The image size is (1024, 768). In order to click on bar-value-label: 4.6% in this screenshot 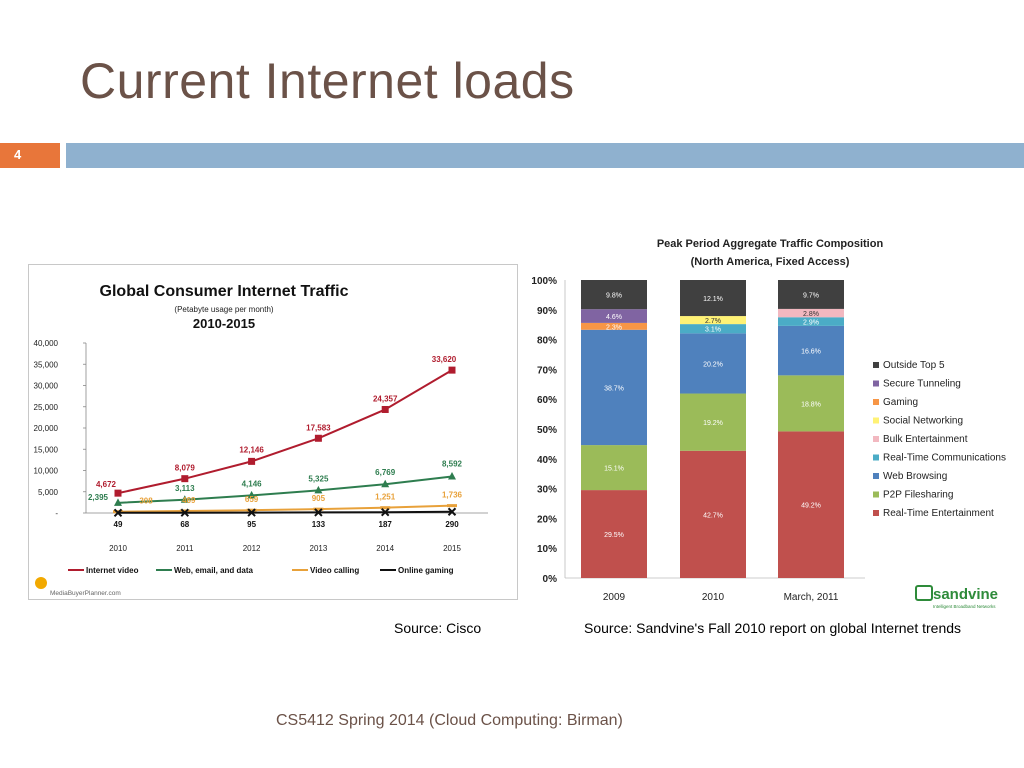, I will do `click(614, 317)`.